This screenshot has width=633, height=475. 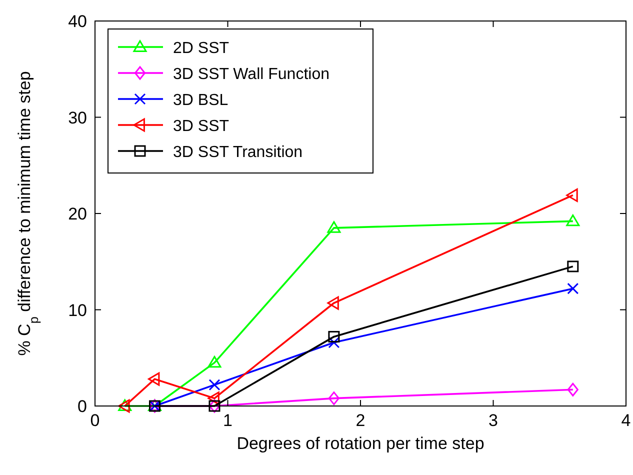 I want to click on legend-label: 3D SST Transition, so click(x=238, y=152).